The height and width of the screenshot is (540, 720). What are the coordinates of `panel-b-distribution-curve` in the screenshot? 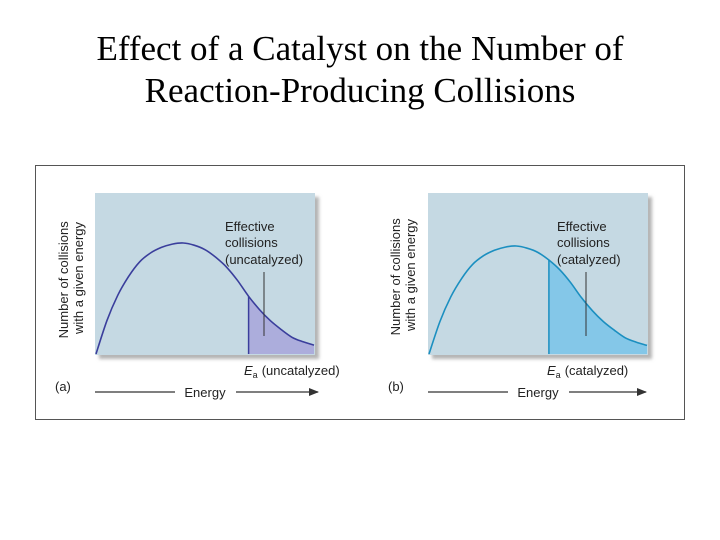 It's located at (538, 300).